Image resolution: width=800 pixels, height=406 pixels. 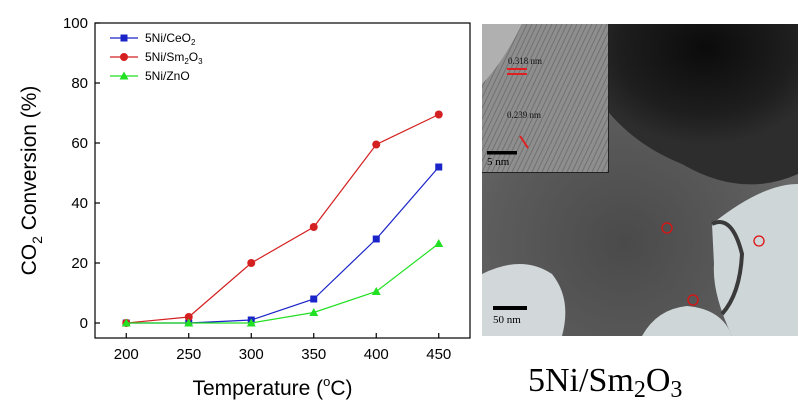 I want to click on y-tick-label: 20, so click(x=79, y=263).